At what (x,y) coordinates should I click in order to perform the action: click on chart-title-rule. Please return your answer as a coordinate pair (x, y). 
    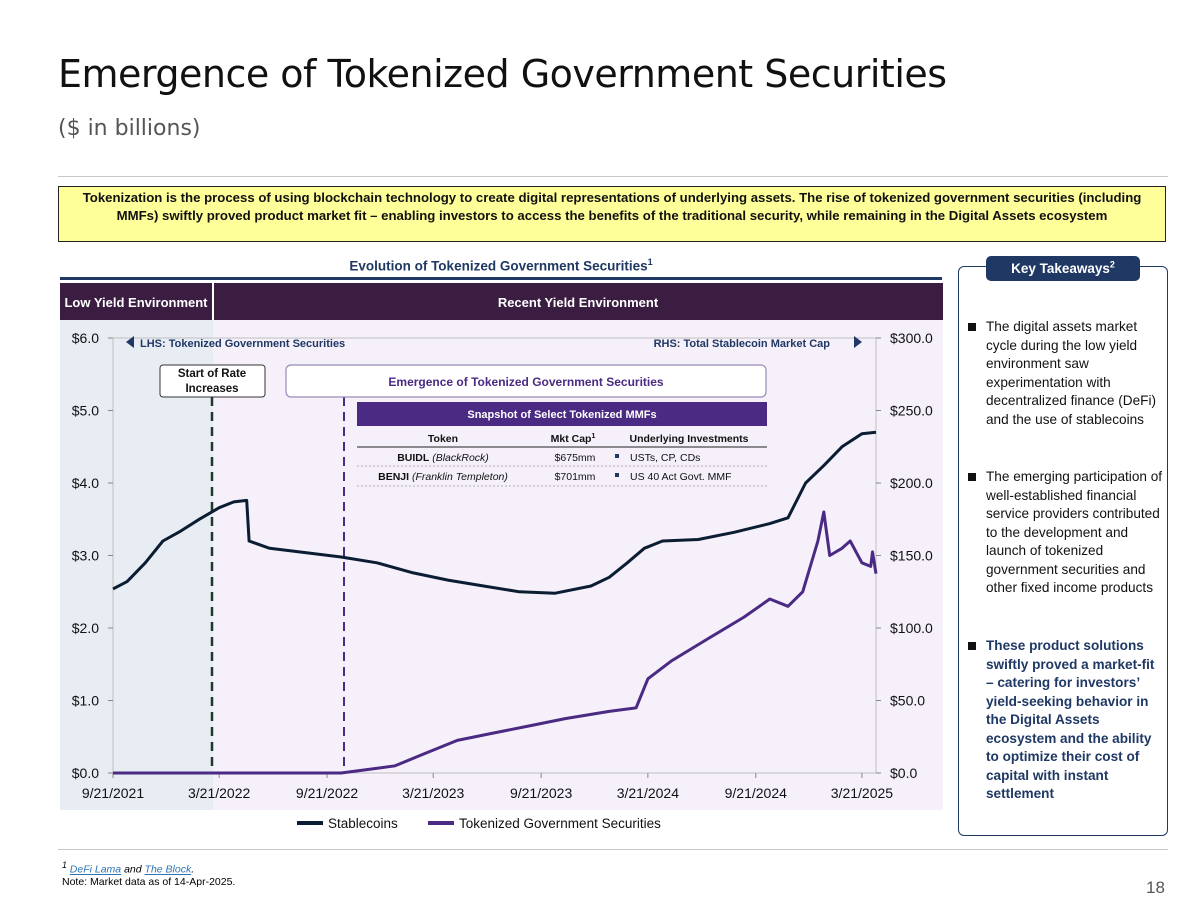
    Looking at the image, I should click on (501, 278).